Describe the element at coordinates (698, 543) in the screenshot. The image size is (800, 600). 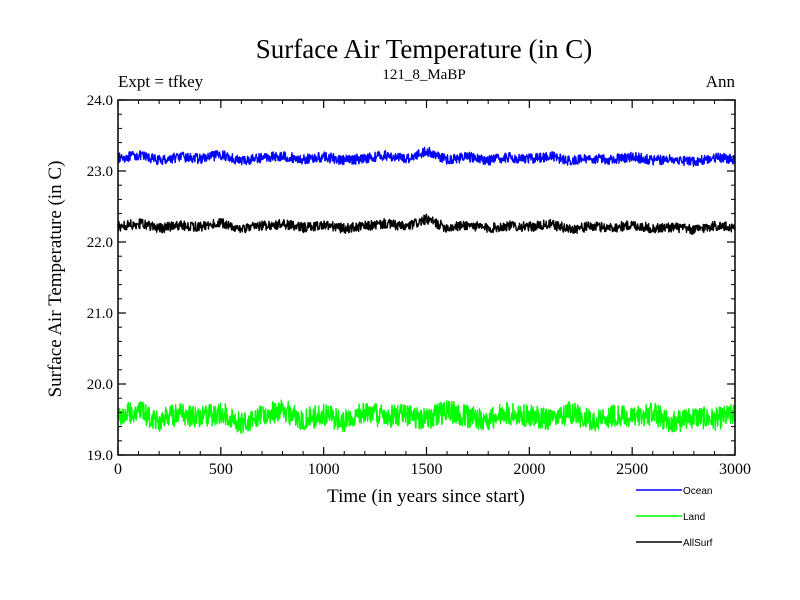
I see `legend-label-allsurf: AllSurf` at that location.